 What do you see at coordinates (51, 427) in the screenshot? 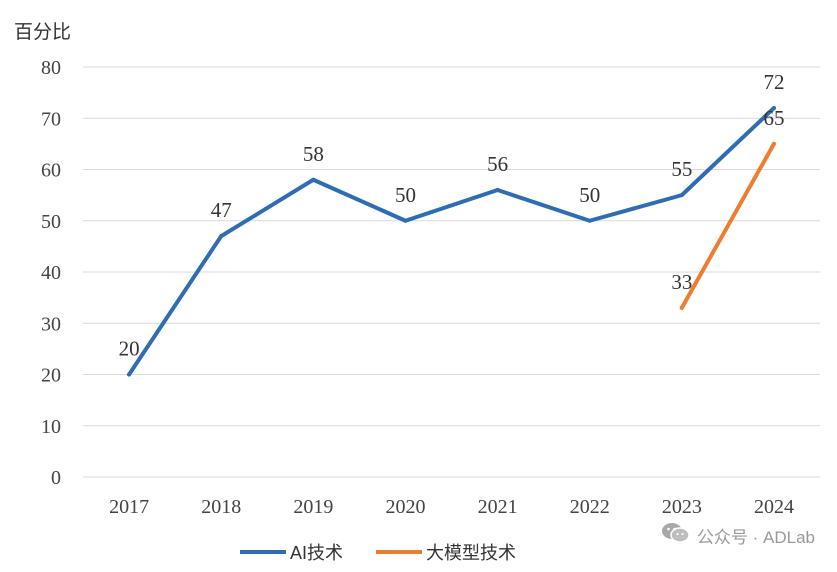
I see `y-tick-label: 10` at bounding box center [51, 427].